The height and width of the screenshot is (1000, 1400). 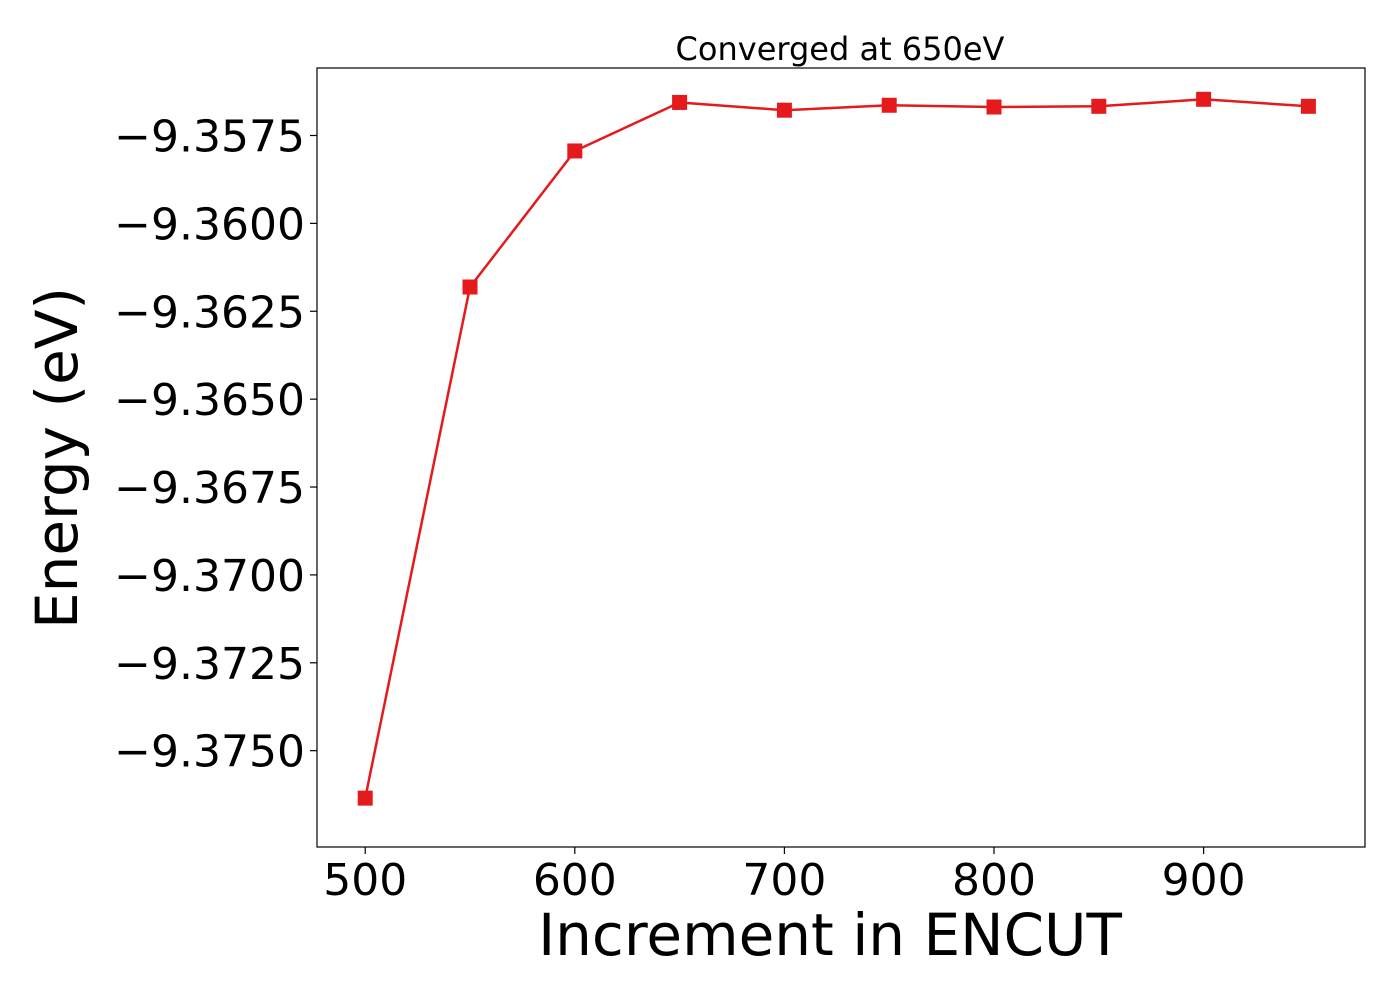 I want to click on x-tick-label: 900, so click(x=1204, y=880).